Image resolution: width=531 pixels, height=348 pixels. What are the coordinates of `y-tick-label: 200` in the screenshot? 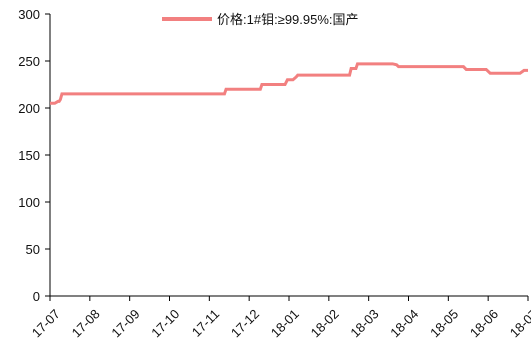 It's located at (29, 108).